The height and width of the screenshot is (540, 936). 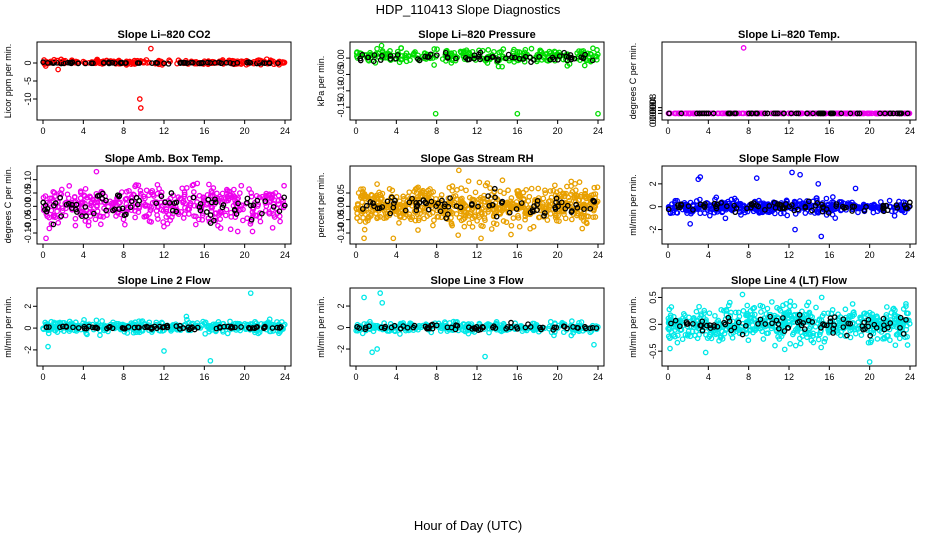 What do you see at coordinates (321, 204) in the screenshot?
I see `y-axis-label: percent per min.` at bounding box center [321, 204].